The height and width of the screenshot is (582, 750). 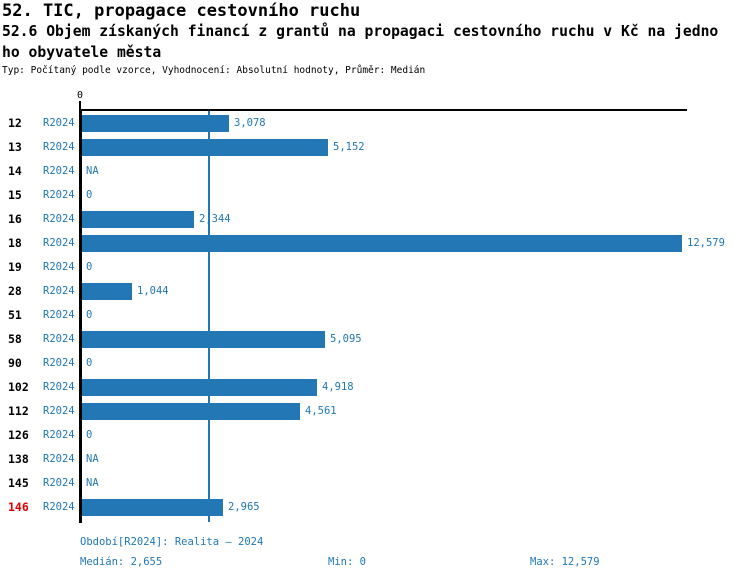 What do you see at coordinates (375, 147) in the screenshot?
I see `chart-row: 13 R2024 5,152` at bounding box center [375, 147].